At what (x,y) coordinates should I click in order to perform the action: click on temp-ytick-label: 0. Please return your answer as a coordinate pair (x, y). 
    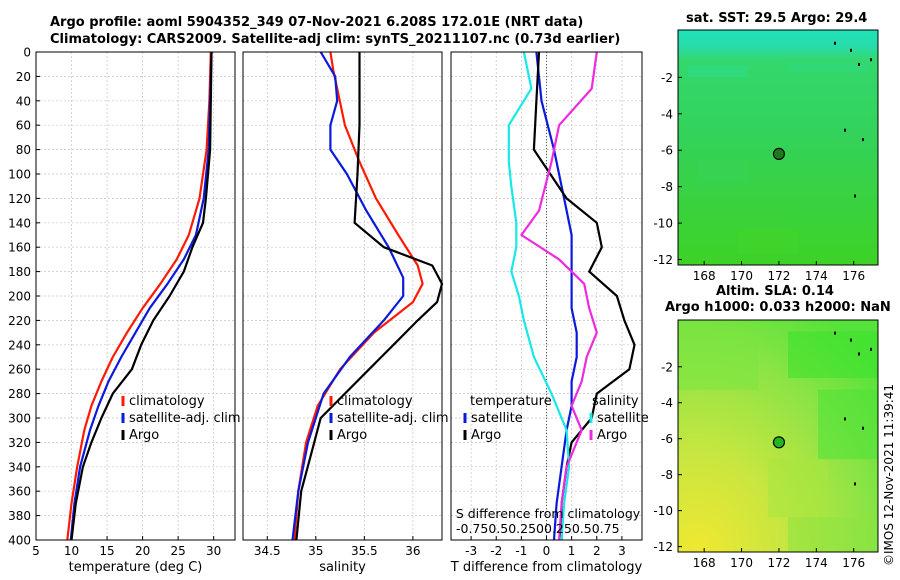
    Looking at the image, I should click on (27, 53).